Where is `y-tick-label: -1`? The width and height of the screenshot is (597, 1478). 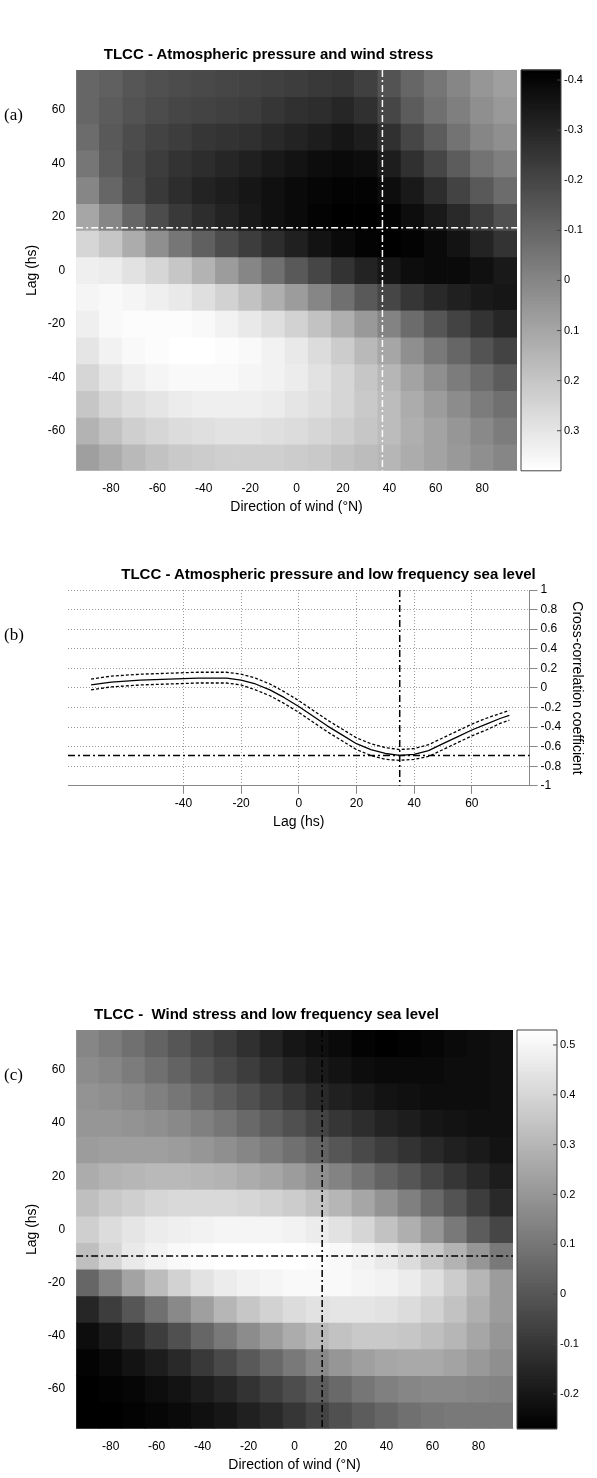 y-tick-label: -1 is located at coordinates (546, 785).